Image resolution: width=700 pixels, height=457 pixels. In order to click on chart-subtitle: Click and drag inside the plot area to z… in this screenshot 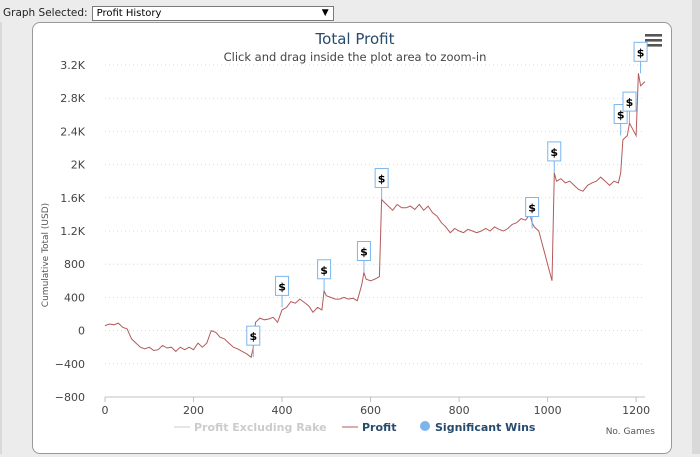, I will do `click(355, 57)`.